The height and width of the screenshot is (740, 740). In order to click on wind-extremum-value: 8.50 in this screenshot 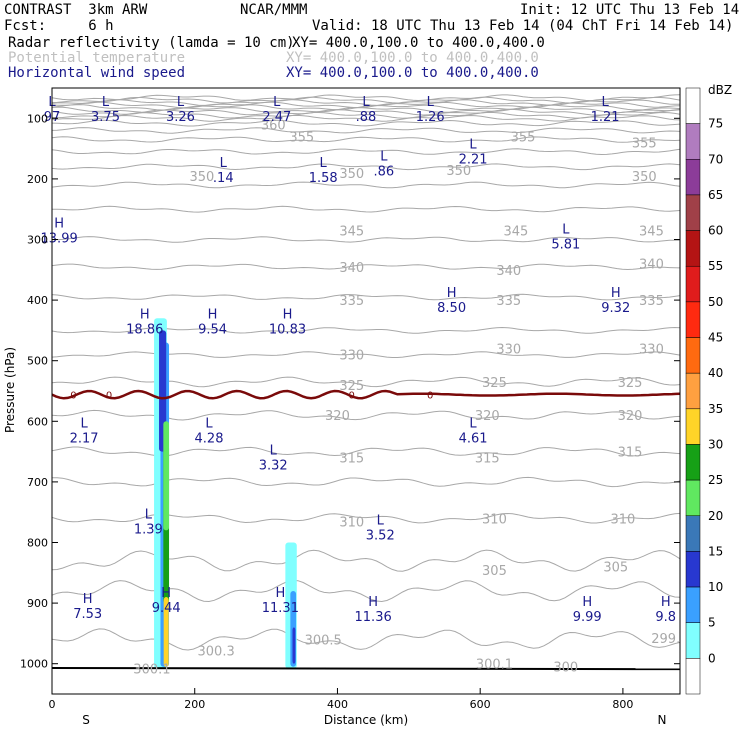, I will do `click(451, 308)`.